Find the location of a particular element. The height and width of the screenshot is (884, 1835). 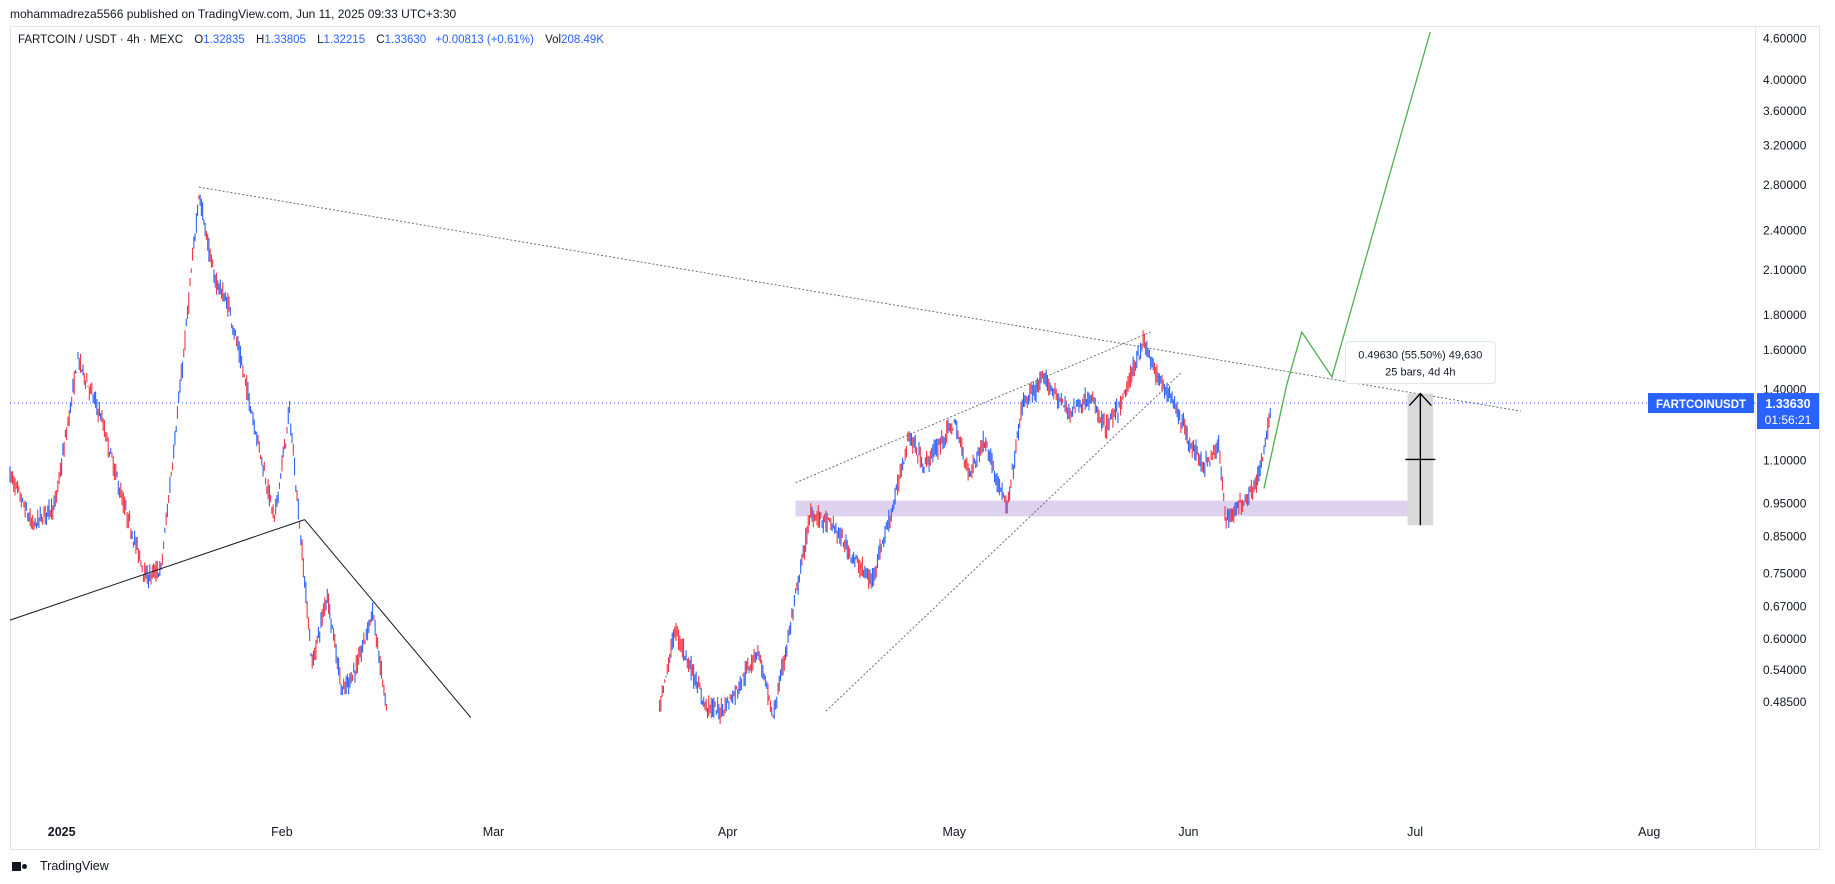

measure-label-1: 0.49630 (55.50%) 49,630 is located at coordinates (1420, 356).